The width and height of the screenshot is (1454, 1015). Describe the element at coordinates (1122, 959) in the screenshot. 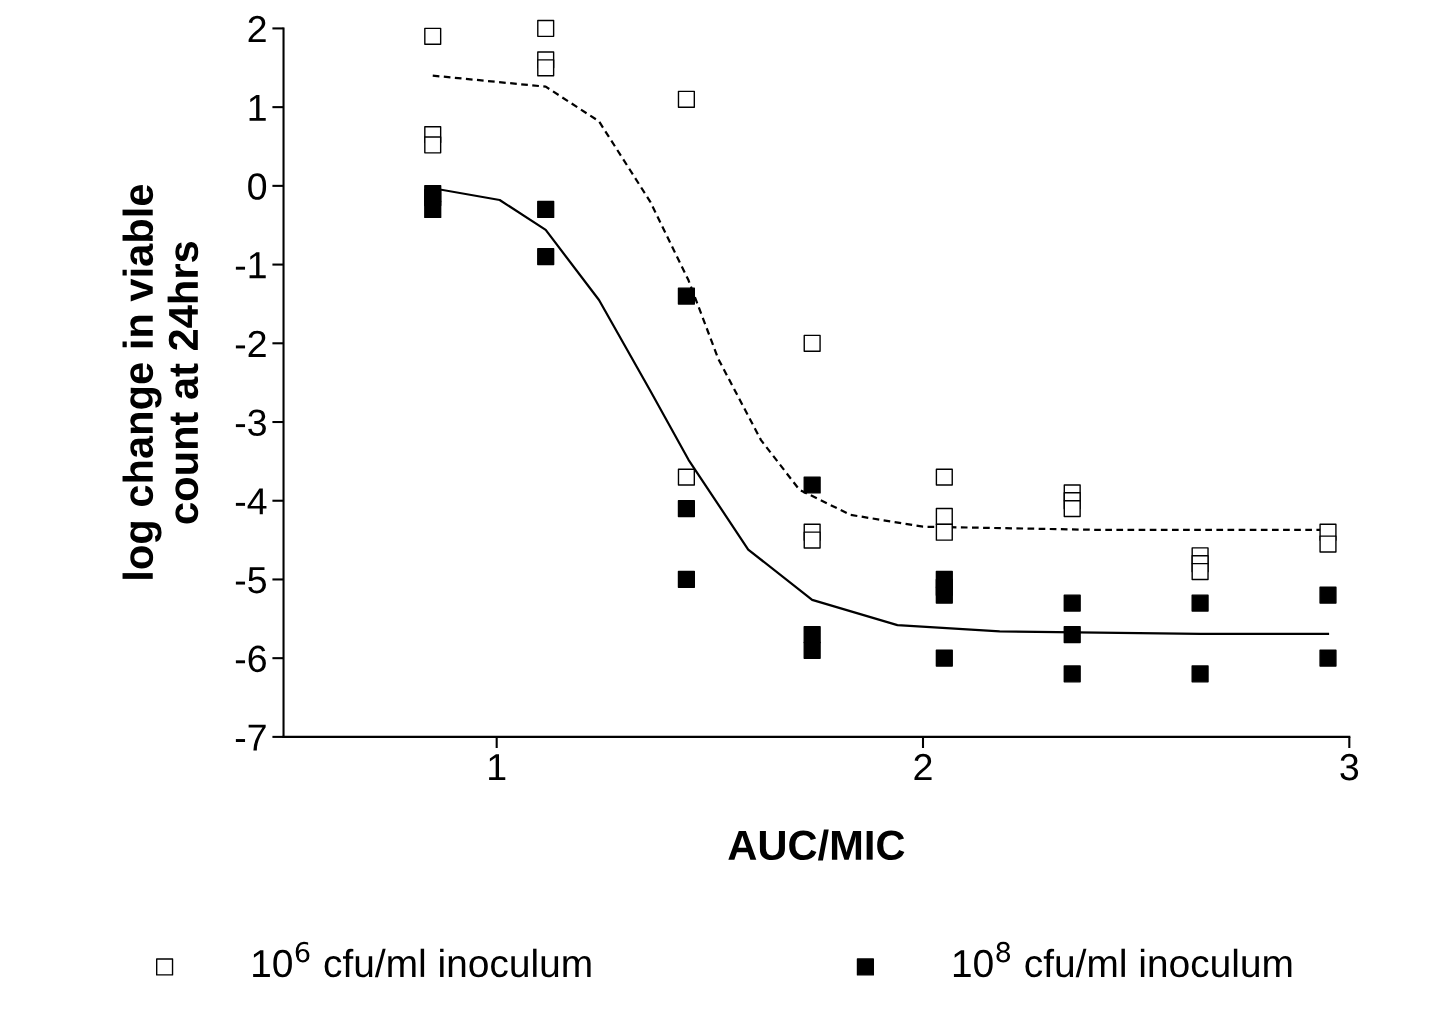

I see `legend-label: 10$^{8}$ cfu/ml inoculum` at that location.